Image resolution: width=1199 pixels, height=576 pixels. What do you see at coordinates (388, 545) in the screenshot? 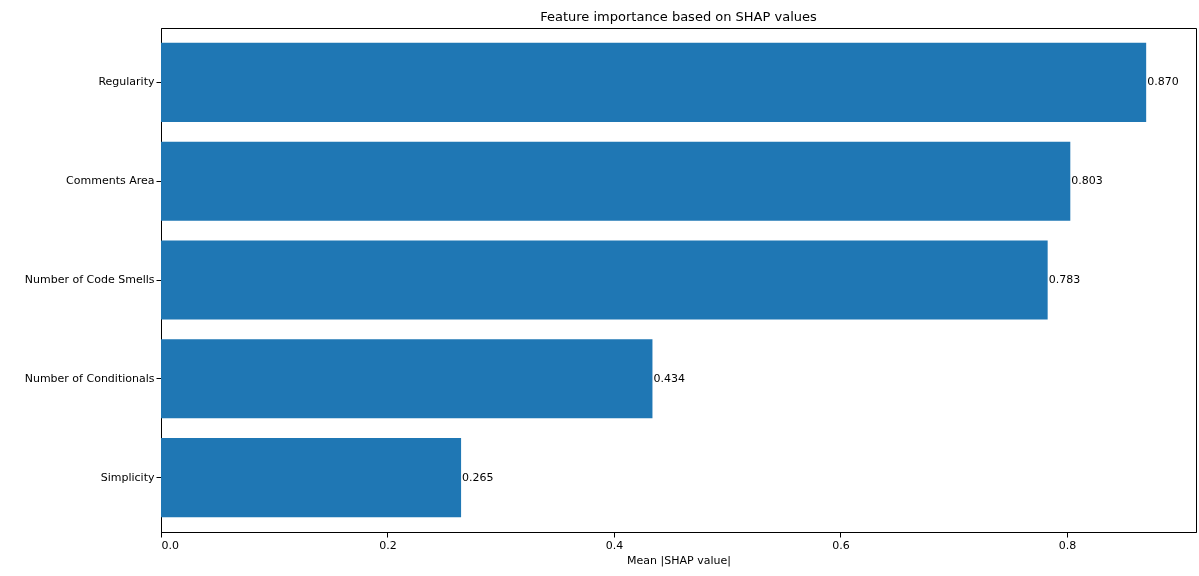
I see `x-tick-label: 0.2` at bounding box center [388, 545].